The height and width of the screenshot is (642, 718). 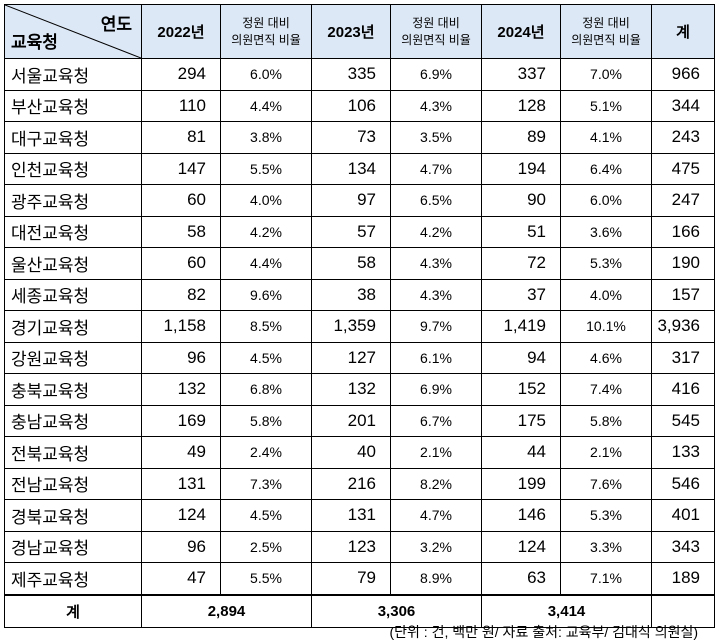 I want to click on office-cell: 대구교육청, so click(x=73, y=137).